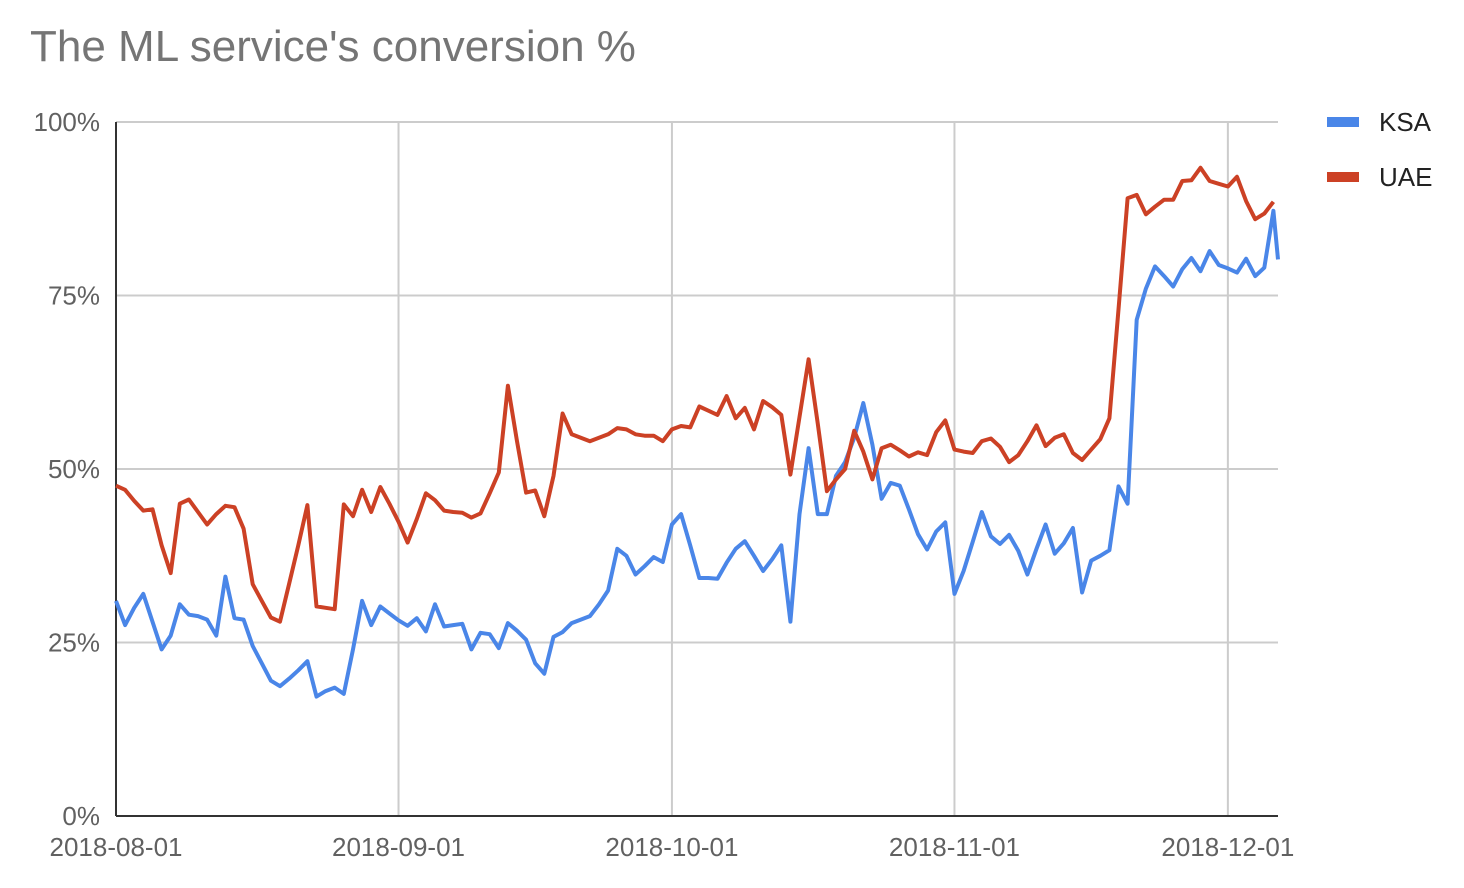 This screenshot has width=1464, height=888. I want to click on y-tick-label: 50%, so click(74, 469).